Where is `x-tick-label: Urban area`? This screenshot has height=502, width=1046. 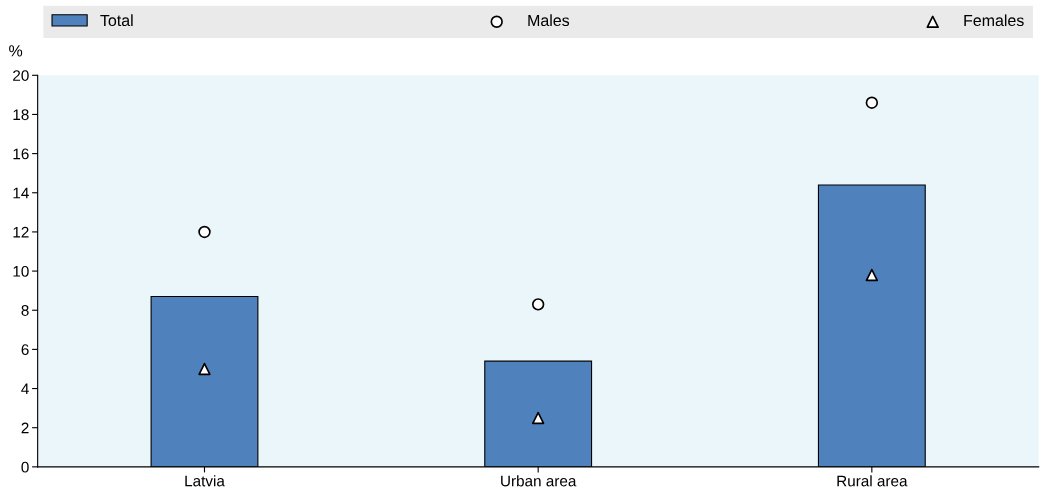 x-tick-label: Urban area is located at coordinates (539, 481).